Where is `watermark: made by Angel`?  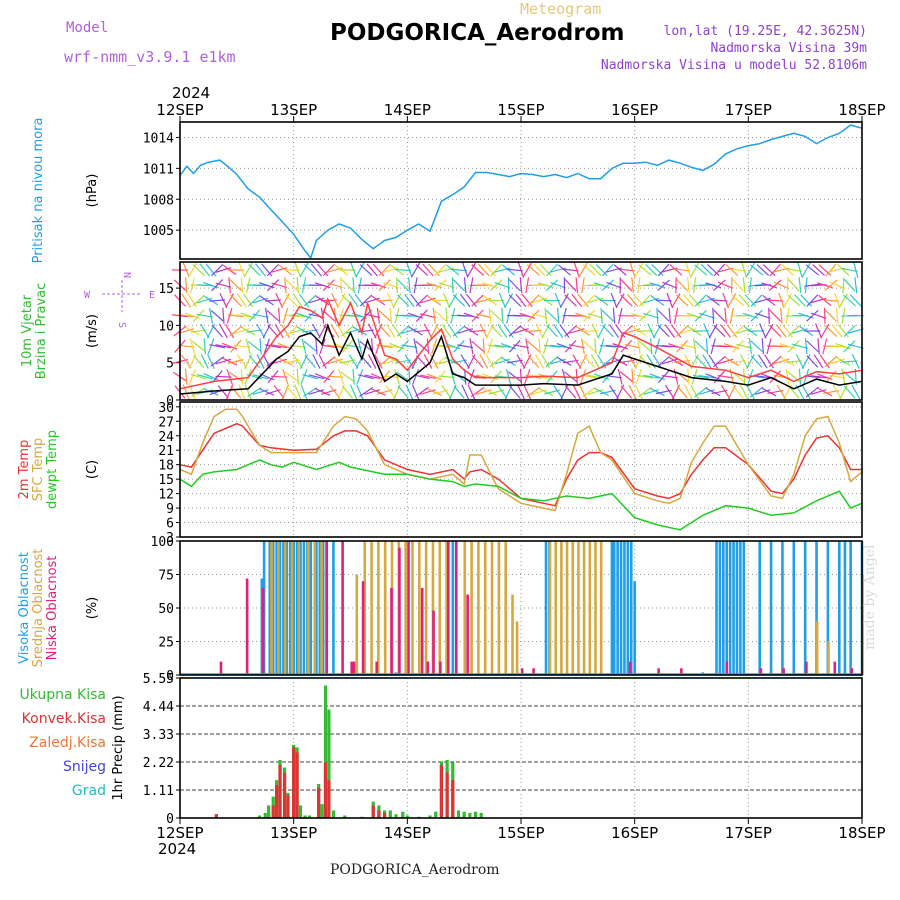
watermark: made by Angel is located at coordinates (870, 597).